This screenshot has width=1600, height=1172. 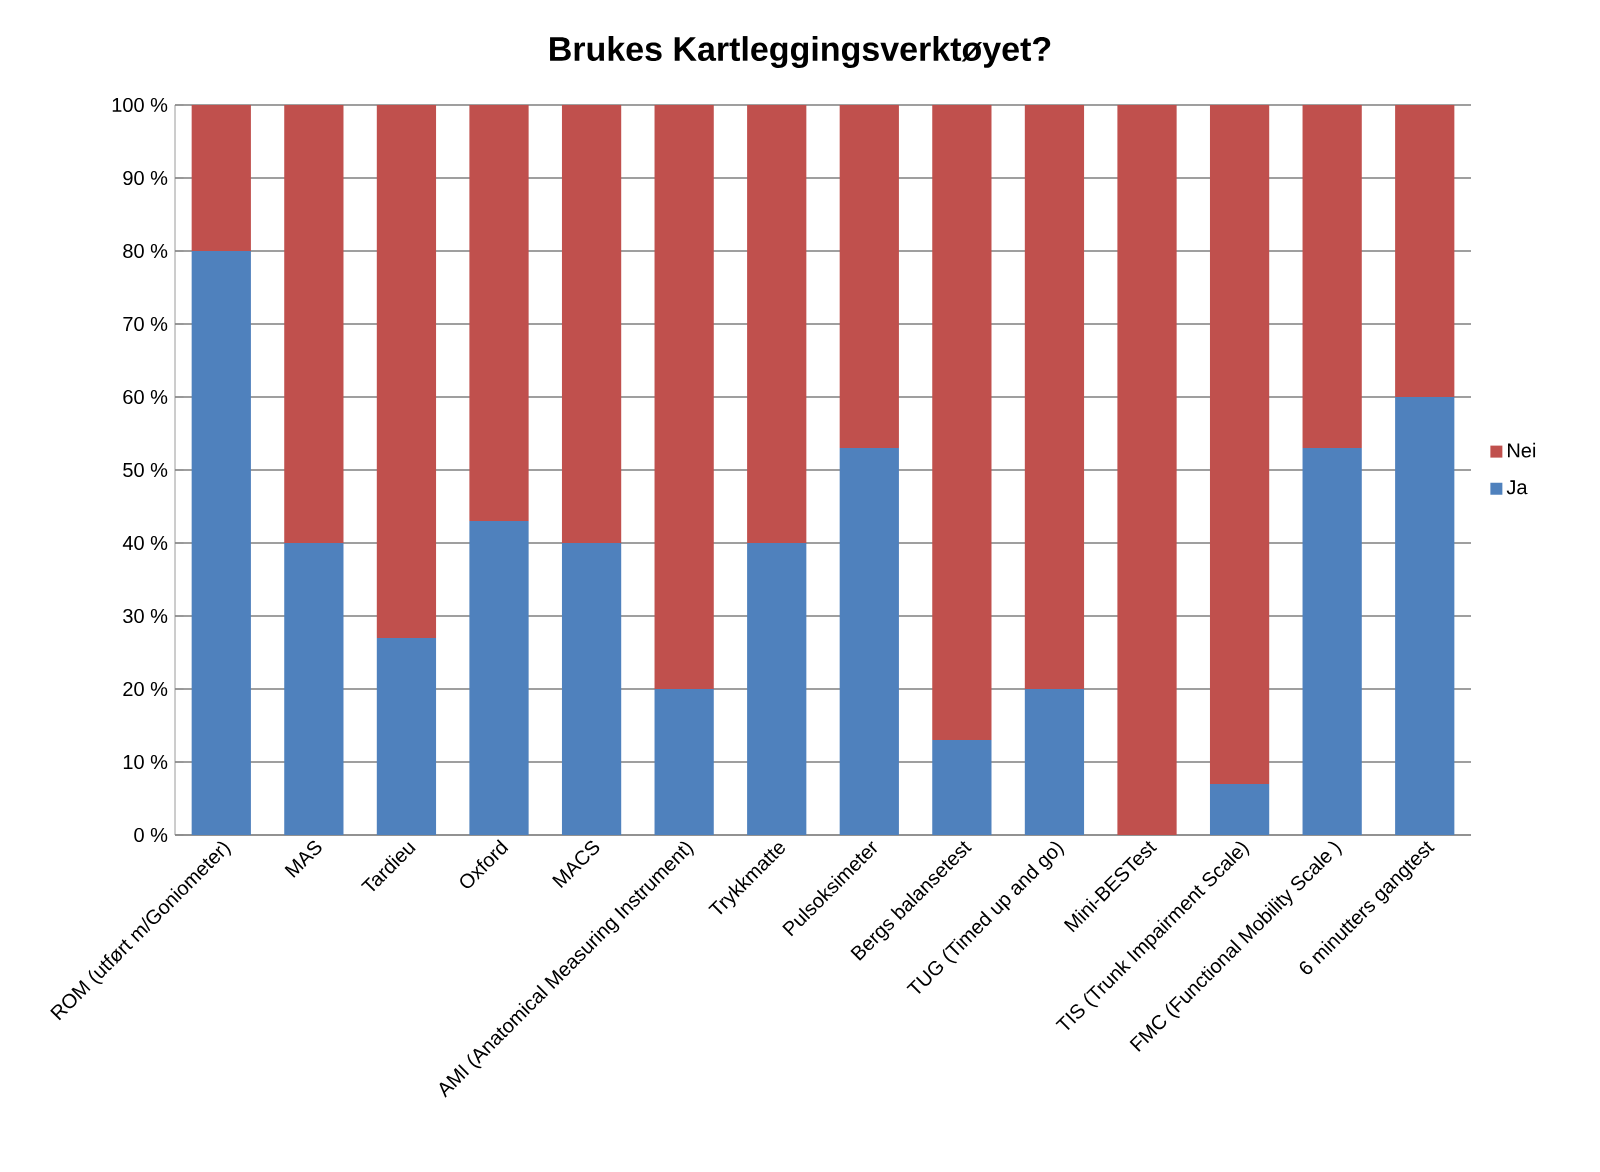 What do you see at coordinates (800, 52) in the screenshot?
I see `chart-title: Brukes Kartleggingsverktøyet?` at bounding box center [800, 52].